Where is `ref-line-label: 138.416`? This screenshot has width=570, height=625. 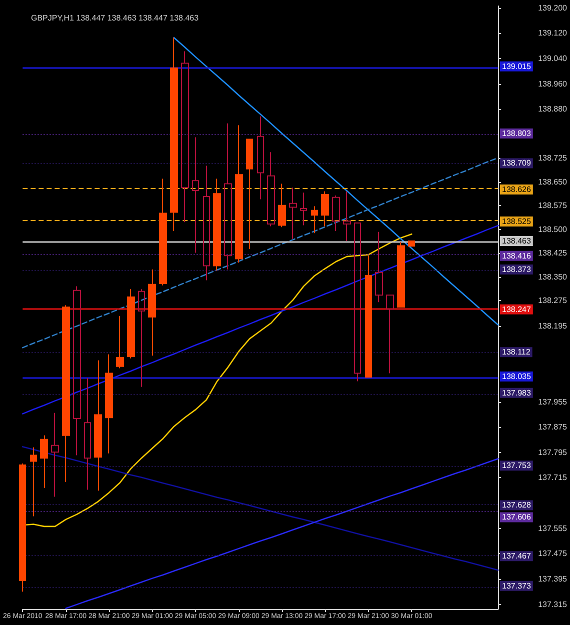
ref-line-label: 138.416 is located at coordinates (517, 255).